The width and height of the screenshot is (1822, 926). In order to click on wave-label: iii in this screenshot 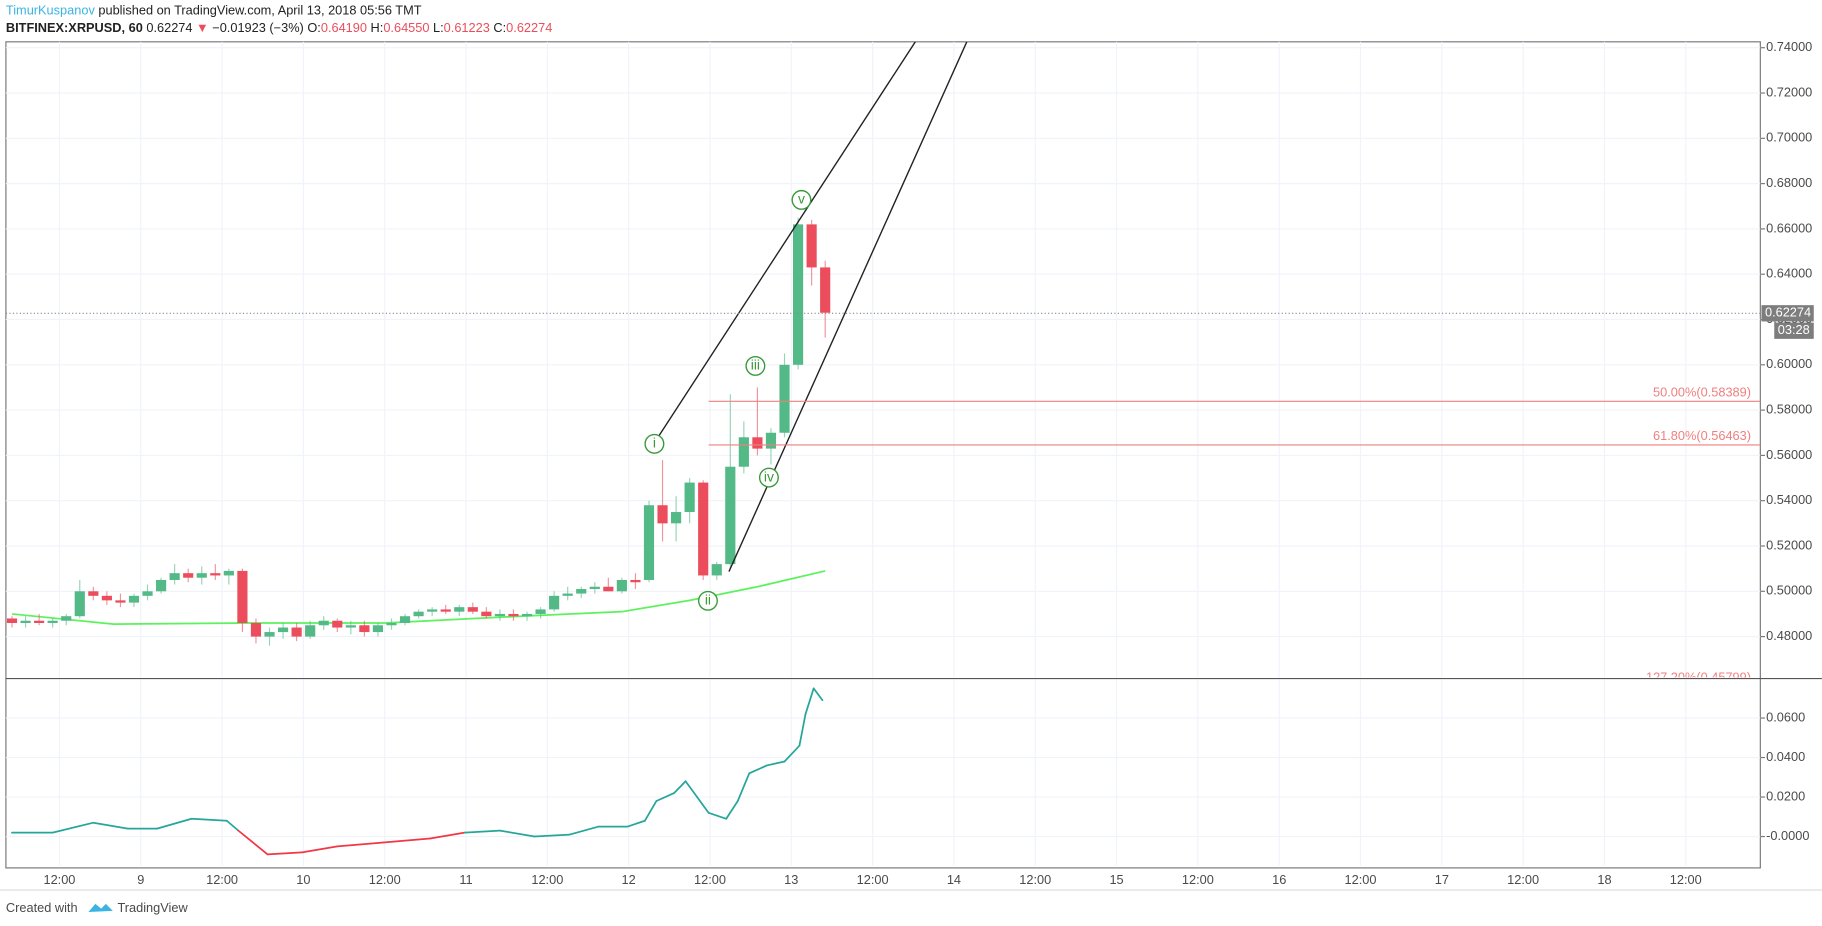, I will do `click(755, 365)`.